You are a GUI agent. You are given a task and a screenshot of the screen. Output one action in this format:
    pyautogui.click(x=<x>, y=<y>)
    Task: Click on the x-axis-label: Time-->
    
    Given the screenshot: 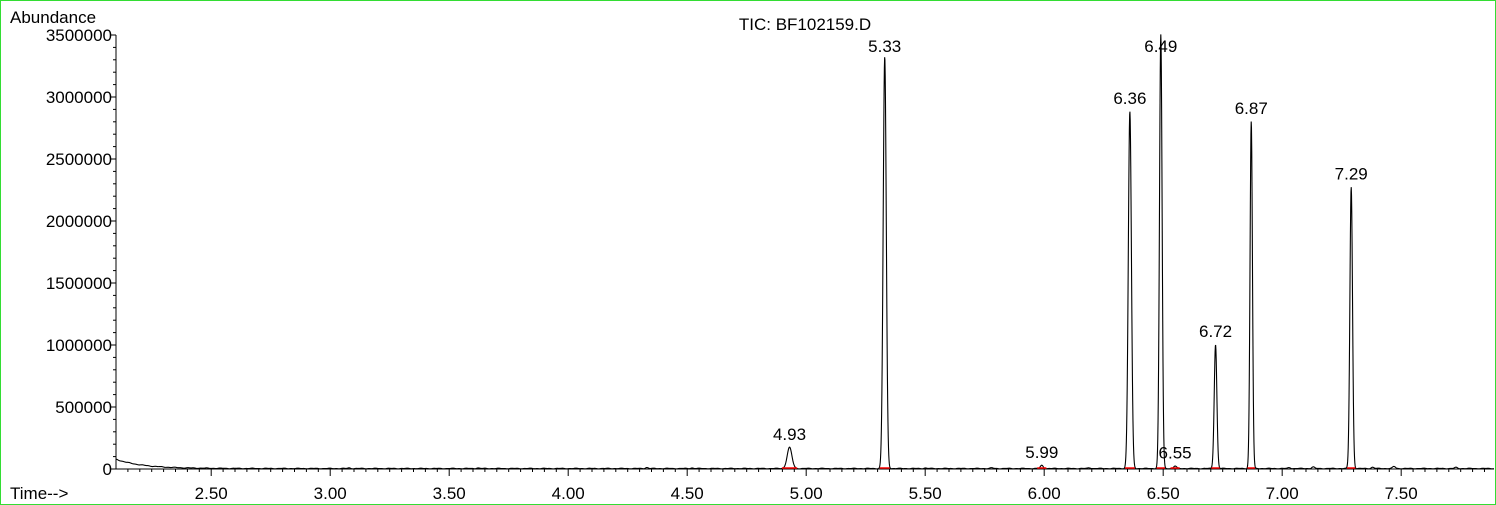 What is the action you would take?
    pyautogui.click(x=39, y=493)
    